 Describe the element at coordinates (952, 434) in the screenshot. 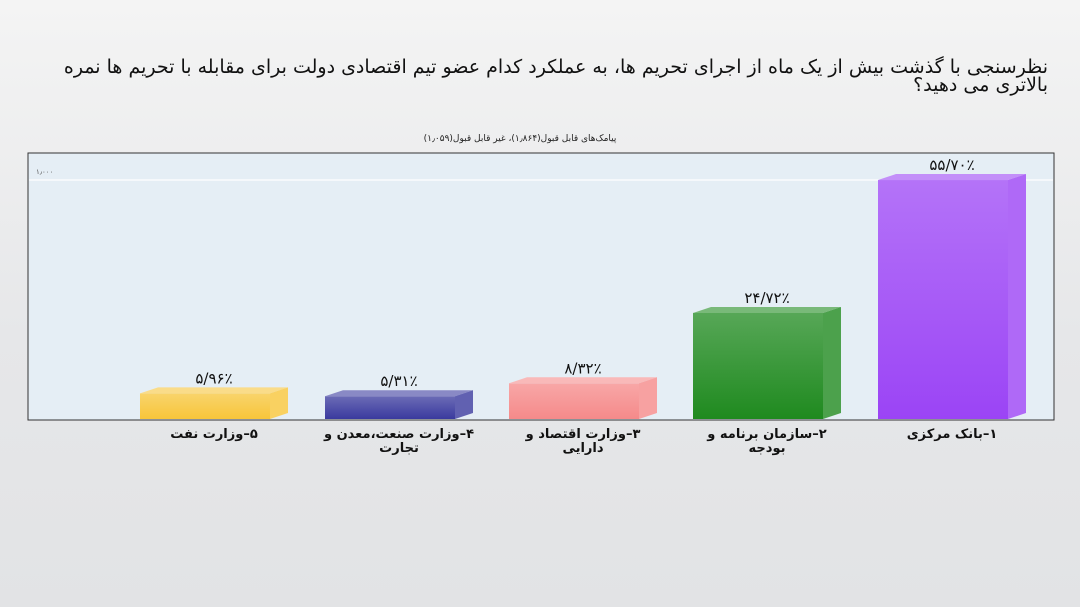

I see `category-label: ۱–بانک مرکزی` at that location.